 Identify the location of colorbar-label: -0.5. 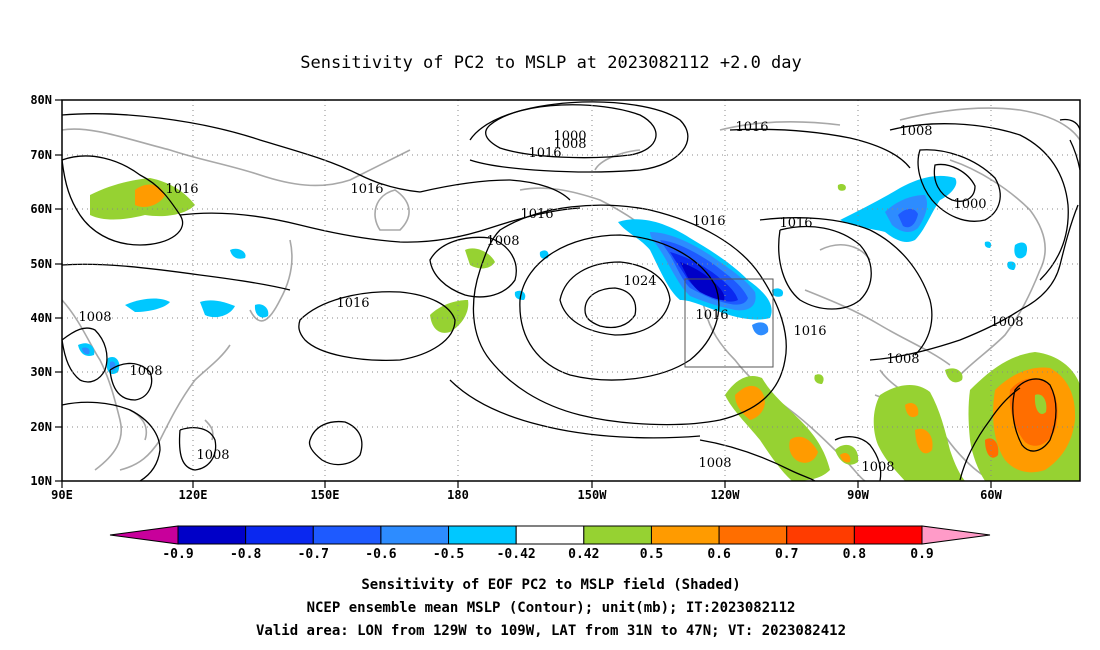
(448, 554).